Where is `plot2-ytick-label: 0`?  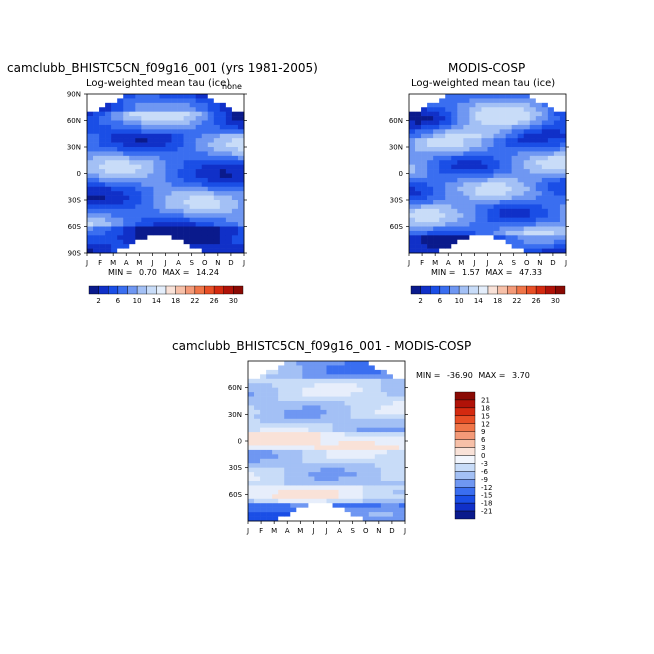
plot2-ytick-label: 0 is located at coordinates (401, 174).